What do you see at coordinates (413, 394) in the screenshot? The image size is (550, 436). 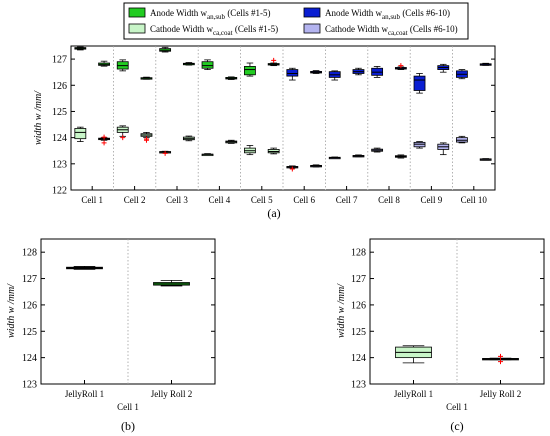 I see `x-tick-label: JellyRoll 1` at bounding box center [413, 394].